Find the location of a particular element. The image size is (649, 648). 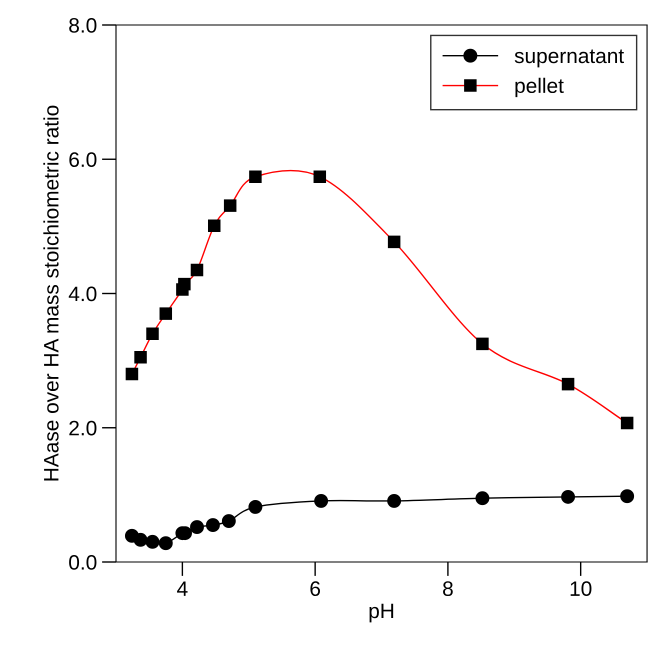

legend-label: pellet is located at coordinates (539, 88).